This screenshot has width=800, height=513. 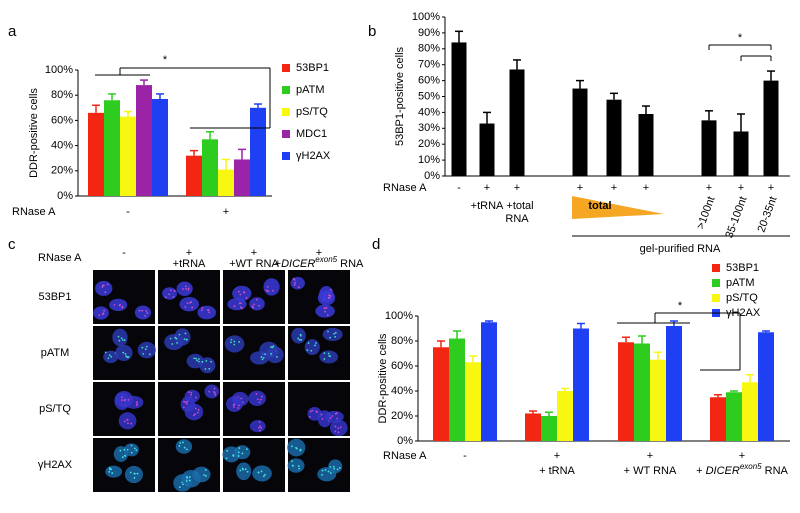 I want to click on column-rnase: +, so click(x=319, y=253).